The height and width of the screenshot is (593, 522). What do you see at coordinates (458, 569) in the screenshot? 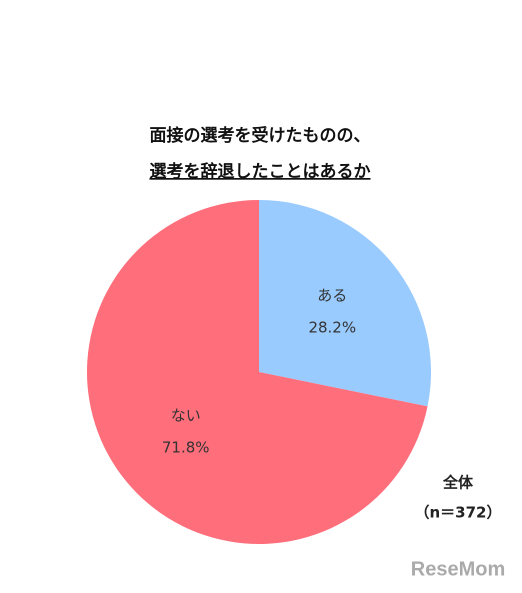
I see `watermark: ReseMom` at bounding box center [458, 569].